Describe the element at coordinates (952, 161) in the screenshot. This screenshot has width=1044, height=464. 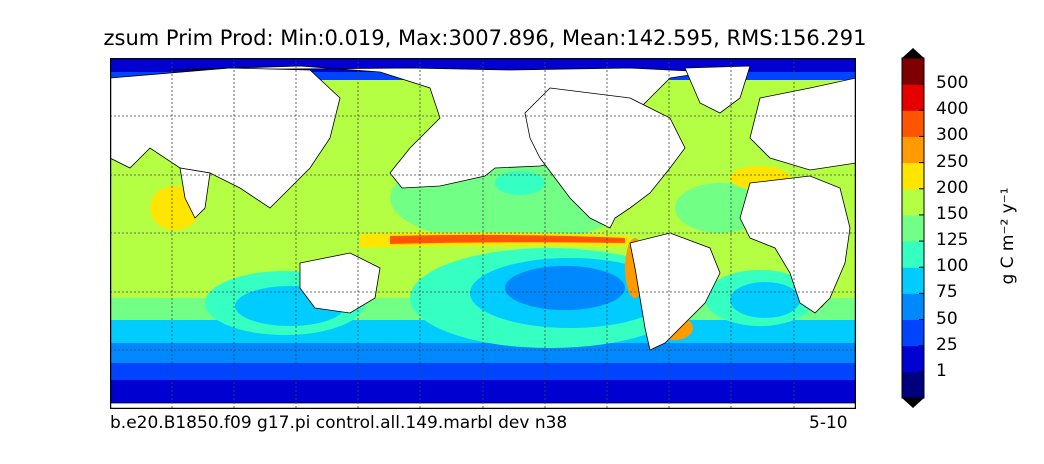
I see `colorbar-tick-label: 250` at that location.